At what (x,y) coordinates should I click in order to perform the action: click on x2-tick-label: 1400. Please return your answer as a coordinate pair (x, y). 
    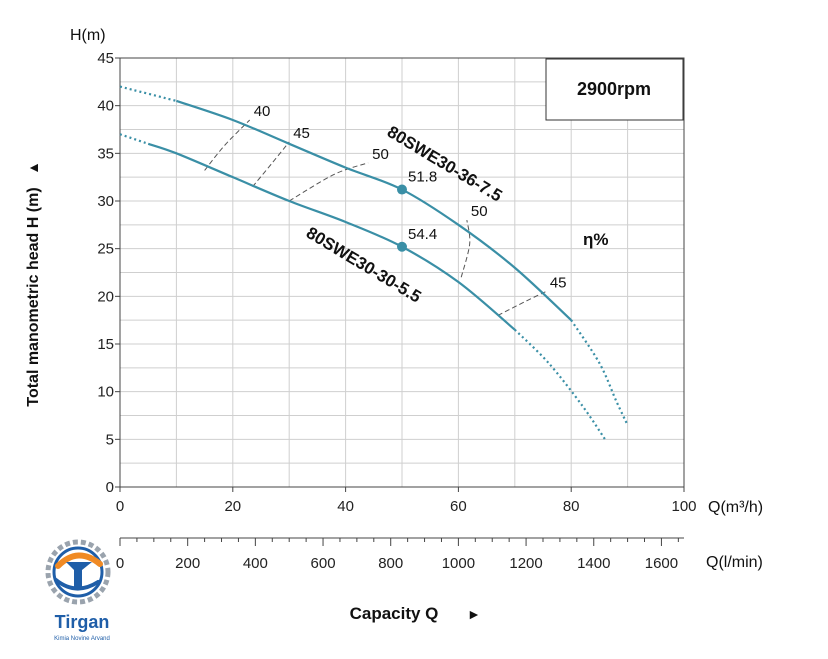
    Looking at the image, I should click on (593, 563).